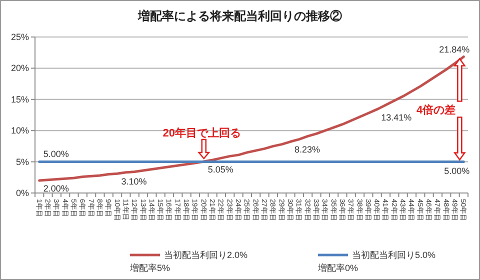 The height and width of the screenshot is (280, 480). I want to click on y-tick-label: 10%, so click(19, 131).